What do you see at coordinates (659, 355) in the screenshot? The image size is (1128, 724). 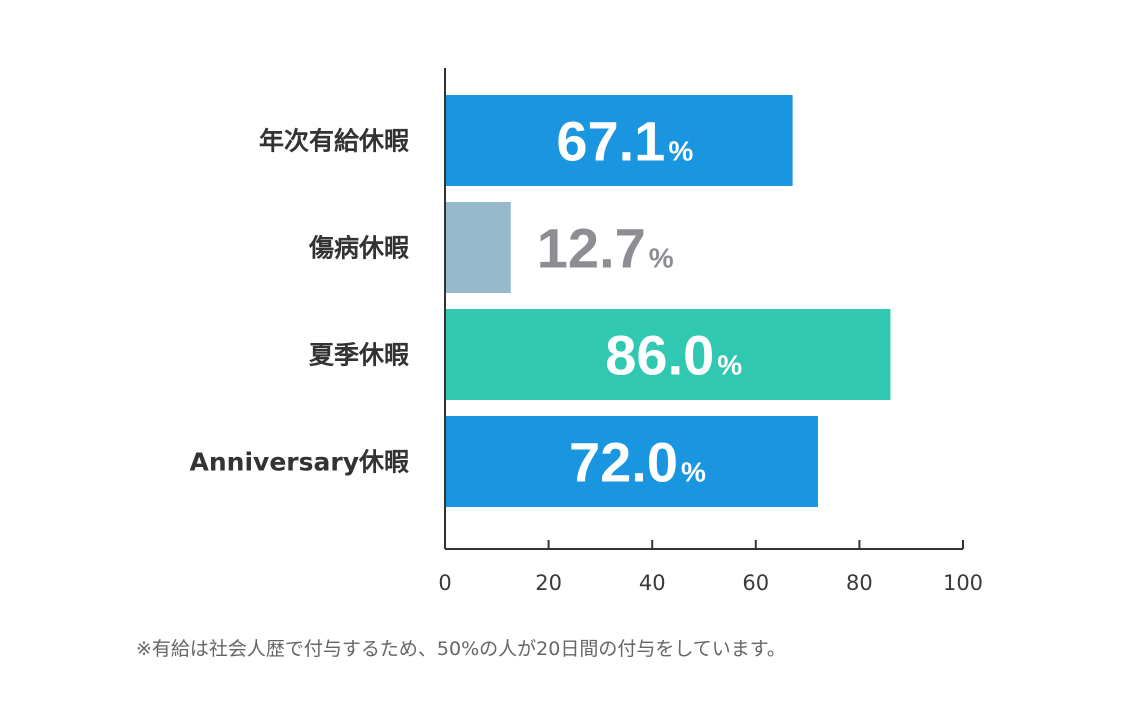 I see `value-number: 86.0` at bounding box center [659, 355].